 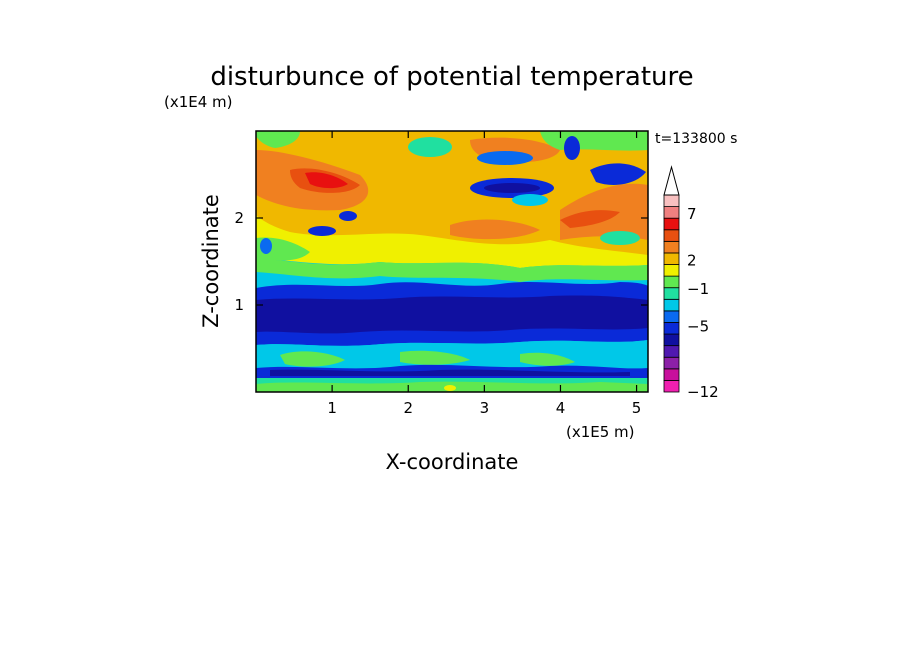 What do you see at coordinates (692, 261) in the screenshot?
I see `colorbar-label: 2` at bounding box center [692, 261].